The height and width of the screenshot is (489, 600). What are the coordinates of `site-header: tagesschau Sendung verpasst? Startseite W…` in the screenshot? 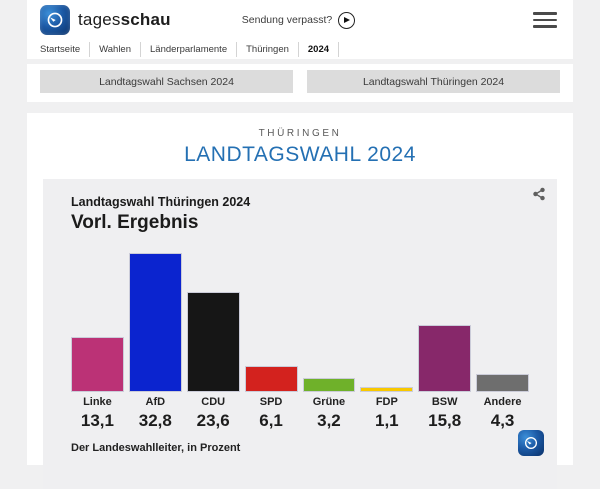 It's located at (300, 29).